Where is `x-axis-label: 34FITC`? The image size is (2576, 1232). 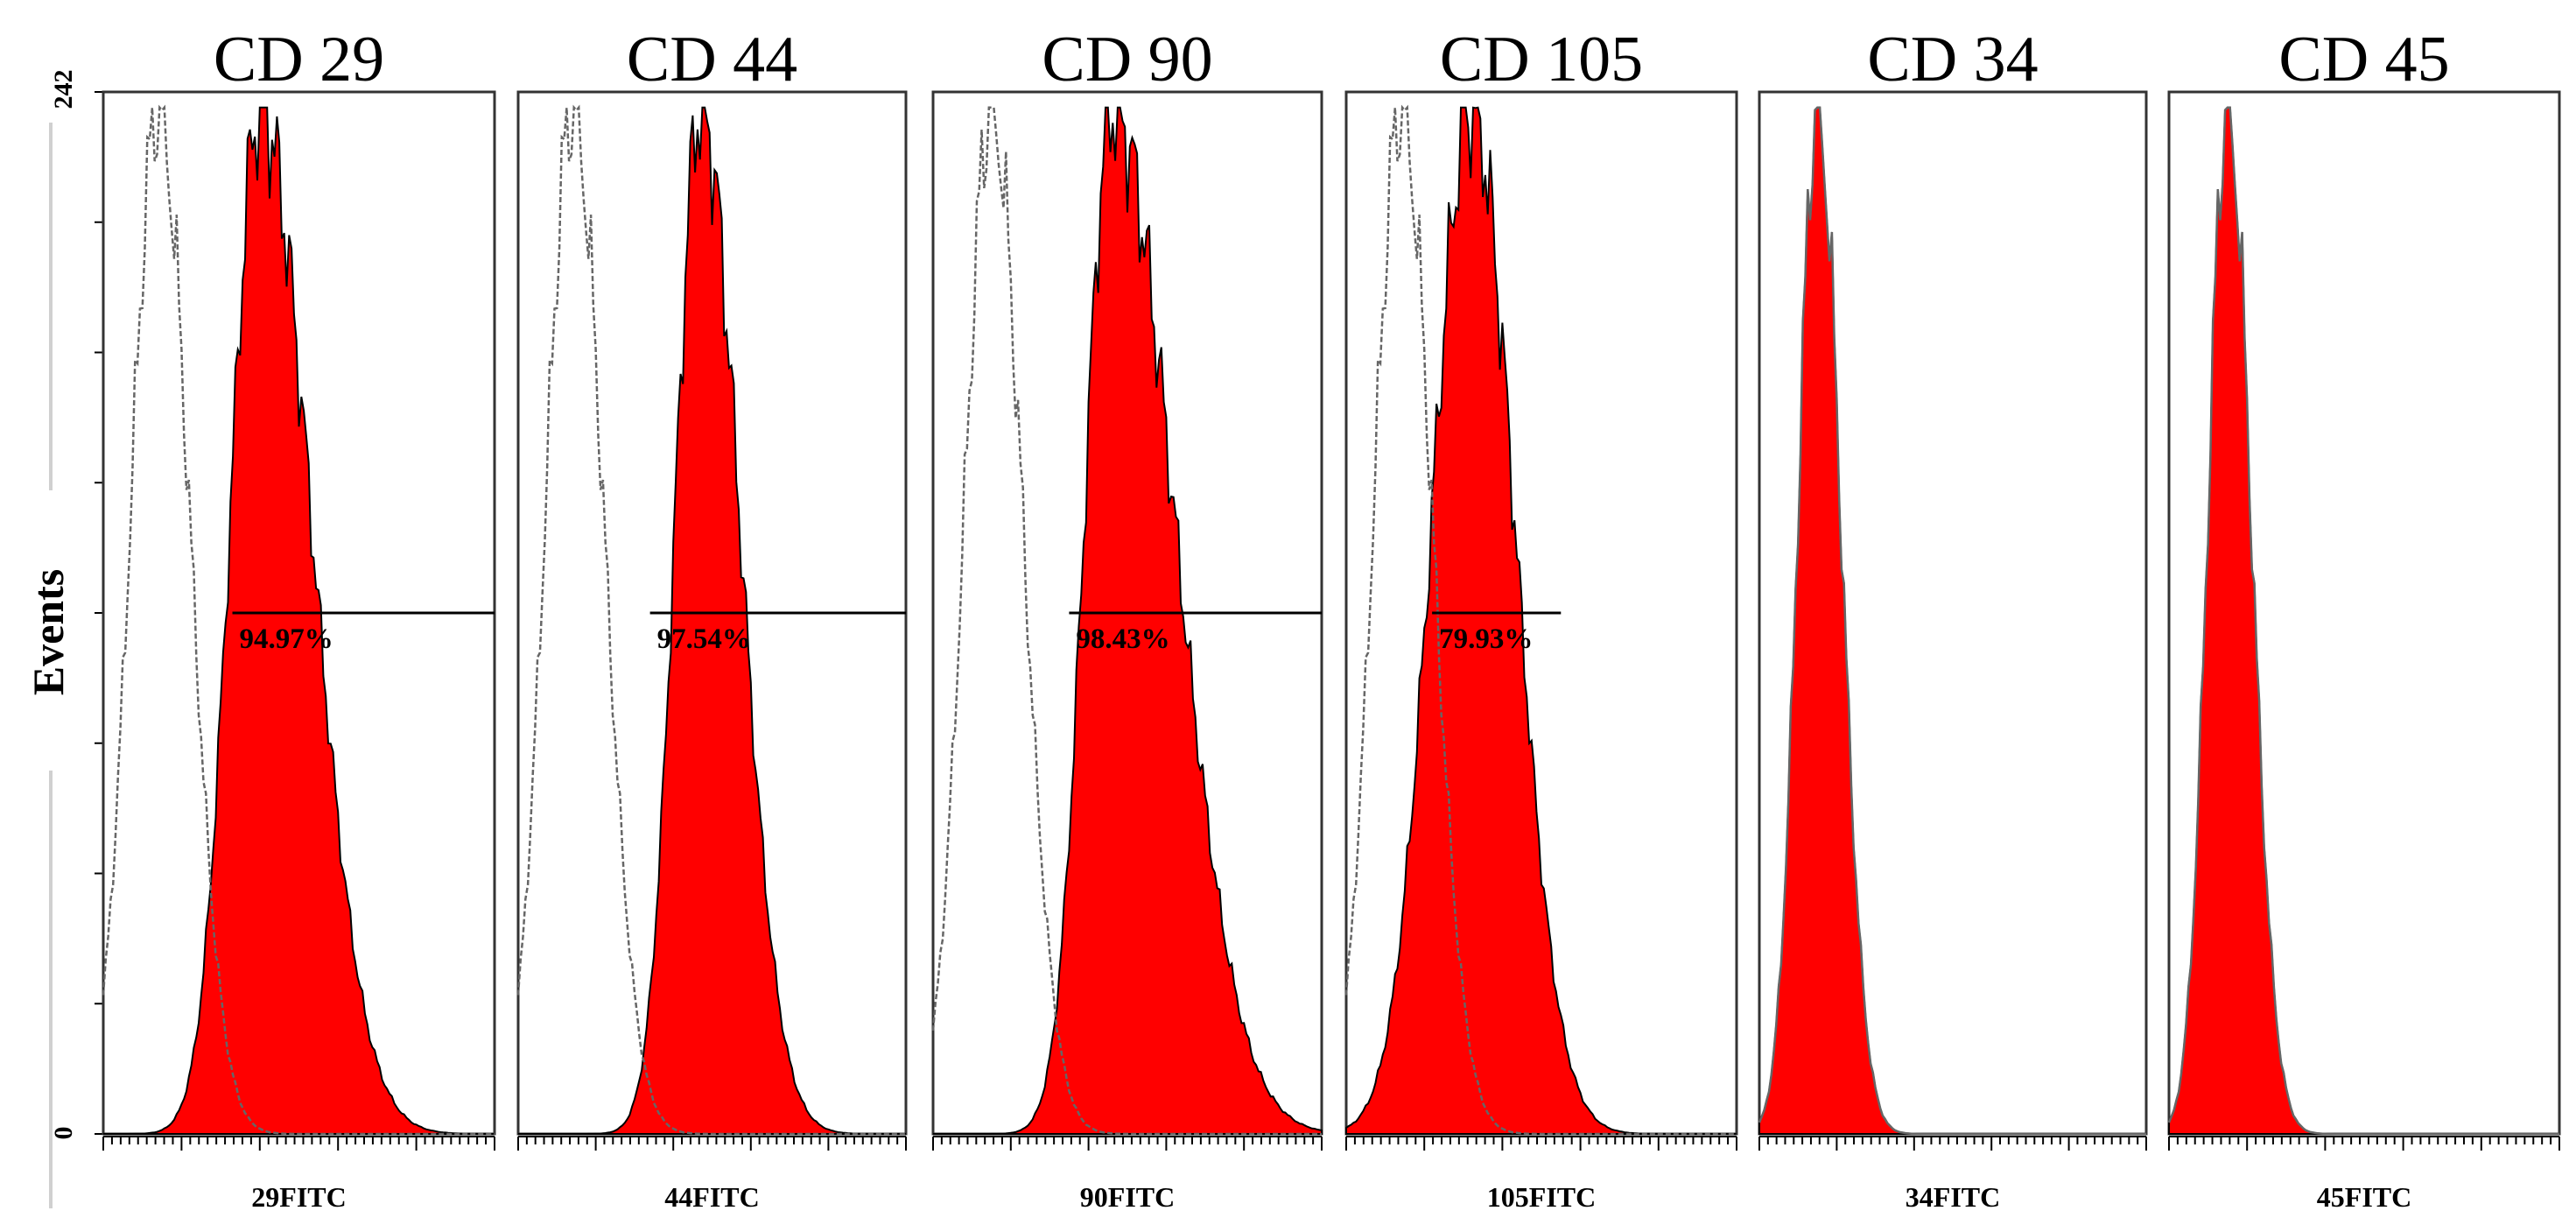
x-axis-label: 34FITC is located at coordinates (1953, 1197).